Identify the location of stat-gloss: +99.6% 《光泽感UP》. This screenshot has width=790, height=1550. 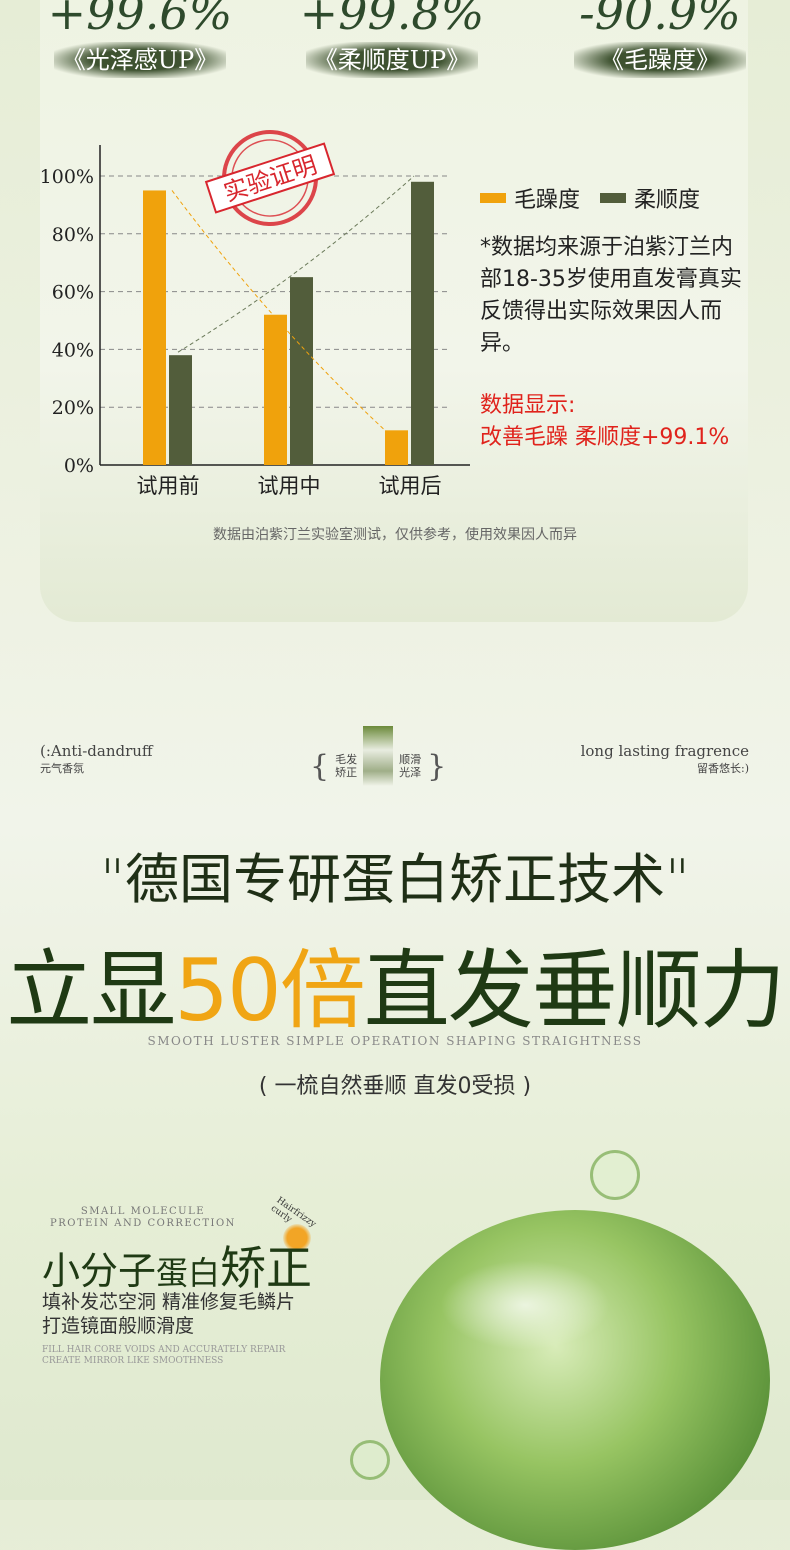
(140, 39).